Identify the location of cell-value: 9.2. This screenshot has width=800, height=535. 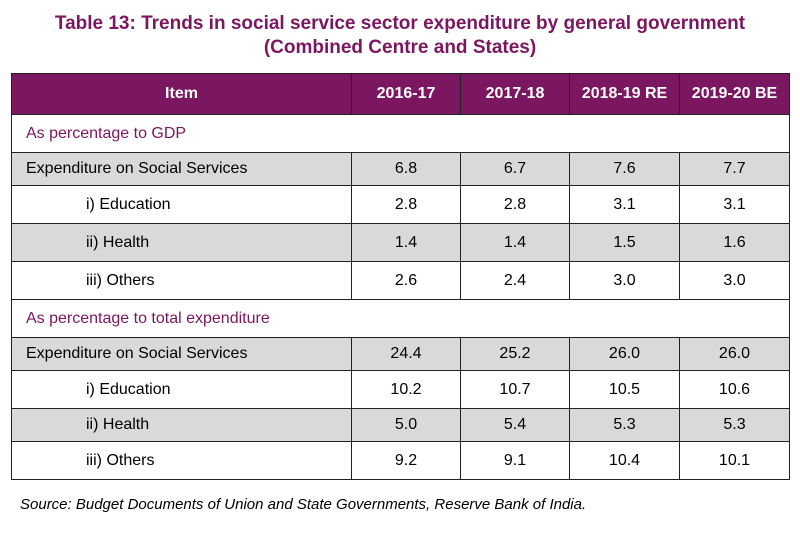
(406, 460).